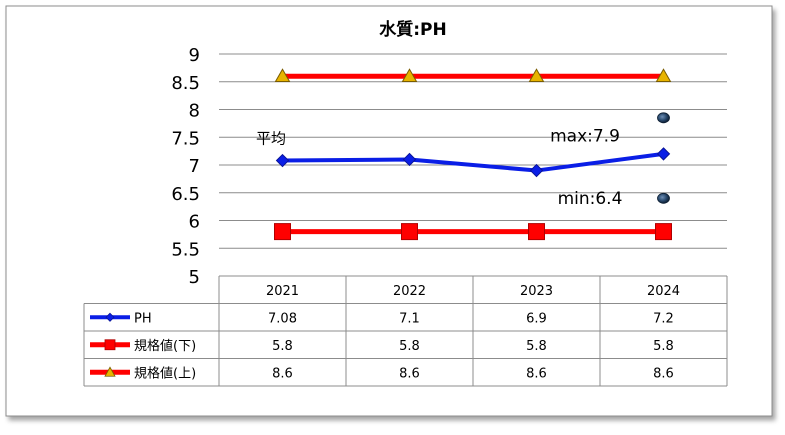 This screenshot has width=785, height=435. I want to click on legend-label: PH, so click(143, 318).